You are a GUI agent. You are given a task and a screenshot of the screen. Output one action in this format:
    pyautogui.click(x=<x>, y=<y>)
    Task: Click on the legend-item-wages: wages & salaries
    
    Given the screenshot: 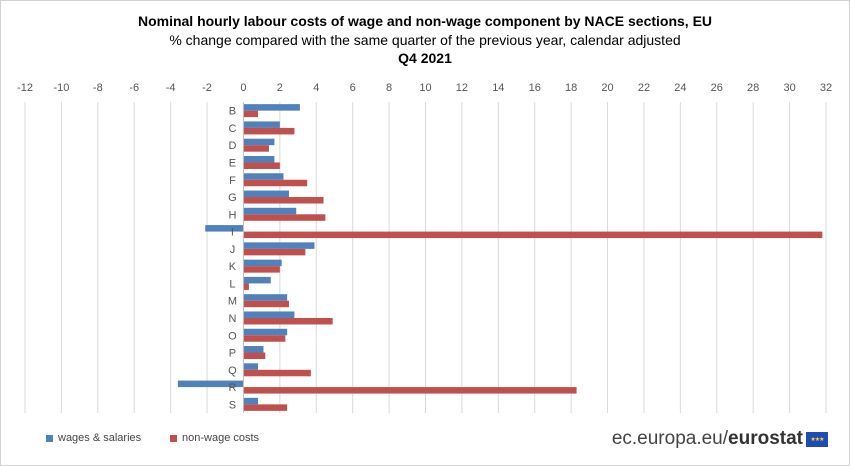 What is the action you would take?
    pyautogui.click(x=93, y=438)
    